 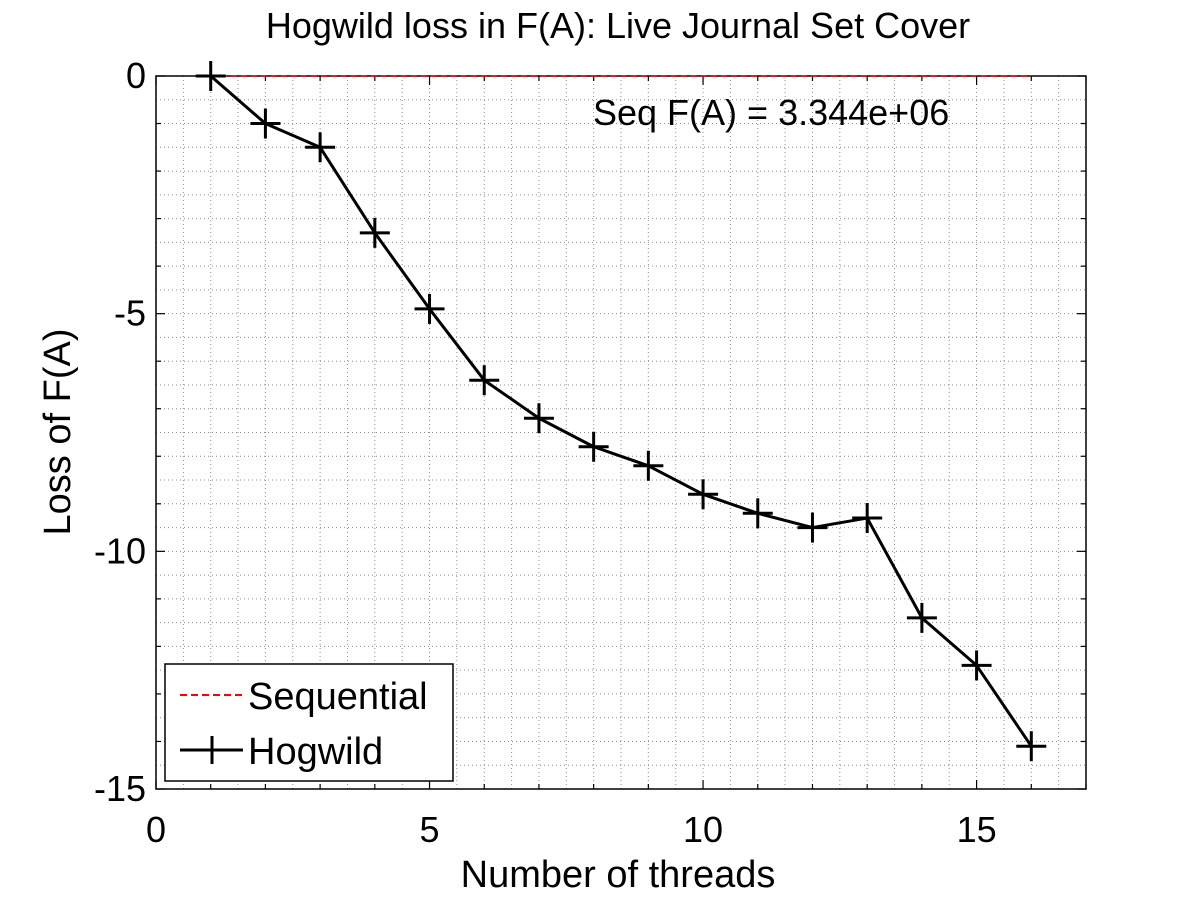 I want to click on legend-hogwild-label: Hogwild, so click(x=315, y=752).